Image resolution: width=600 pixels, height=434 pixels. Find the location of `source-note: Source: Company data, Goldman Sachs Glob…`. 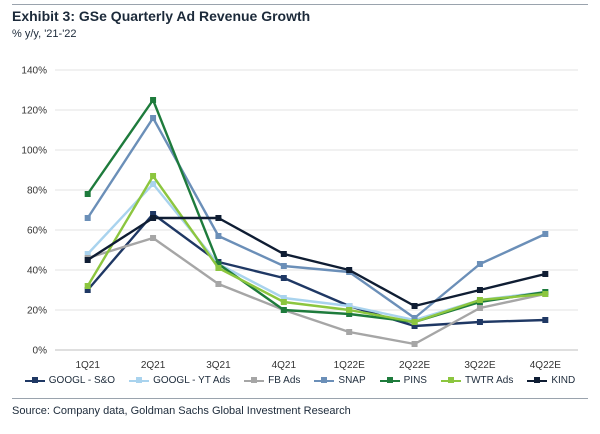

source-note: Source: Company data, Goldman Sachs Glob… is located at coordinates (181, 411).